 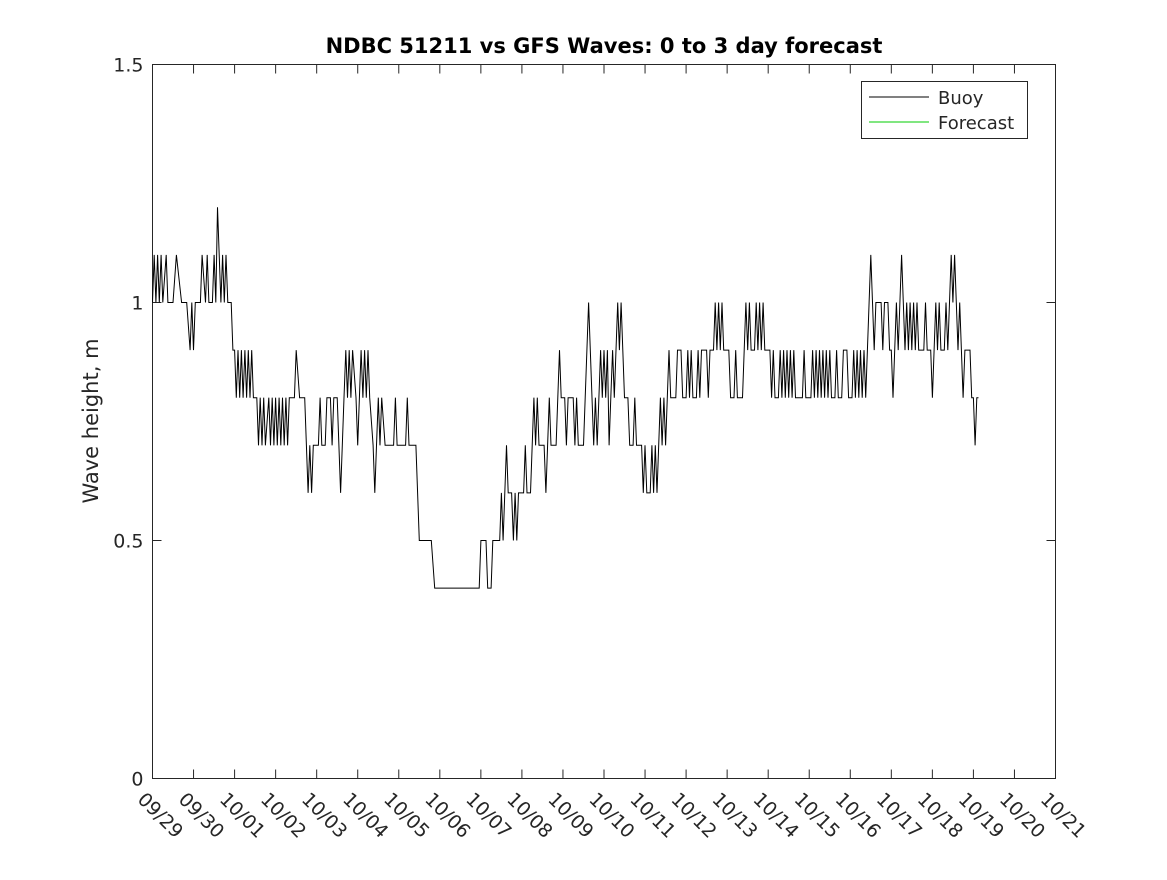 I want to click on x-tick-label: 10/18, so click(x=940, y=815).